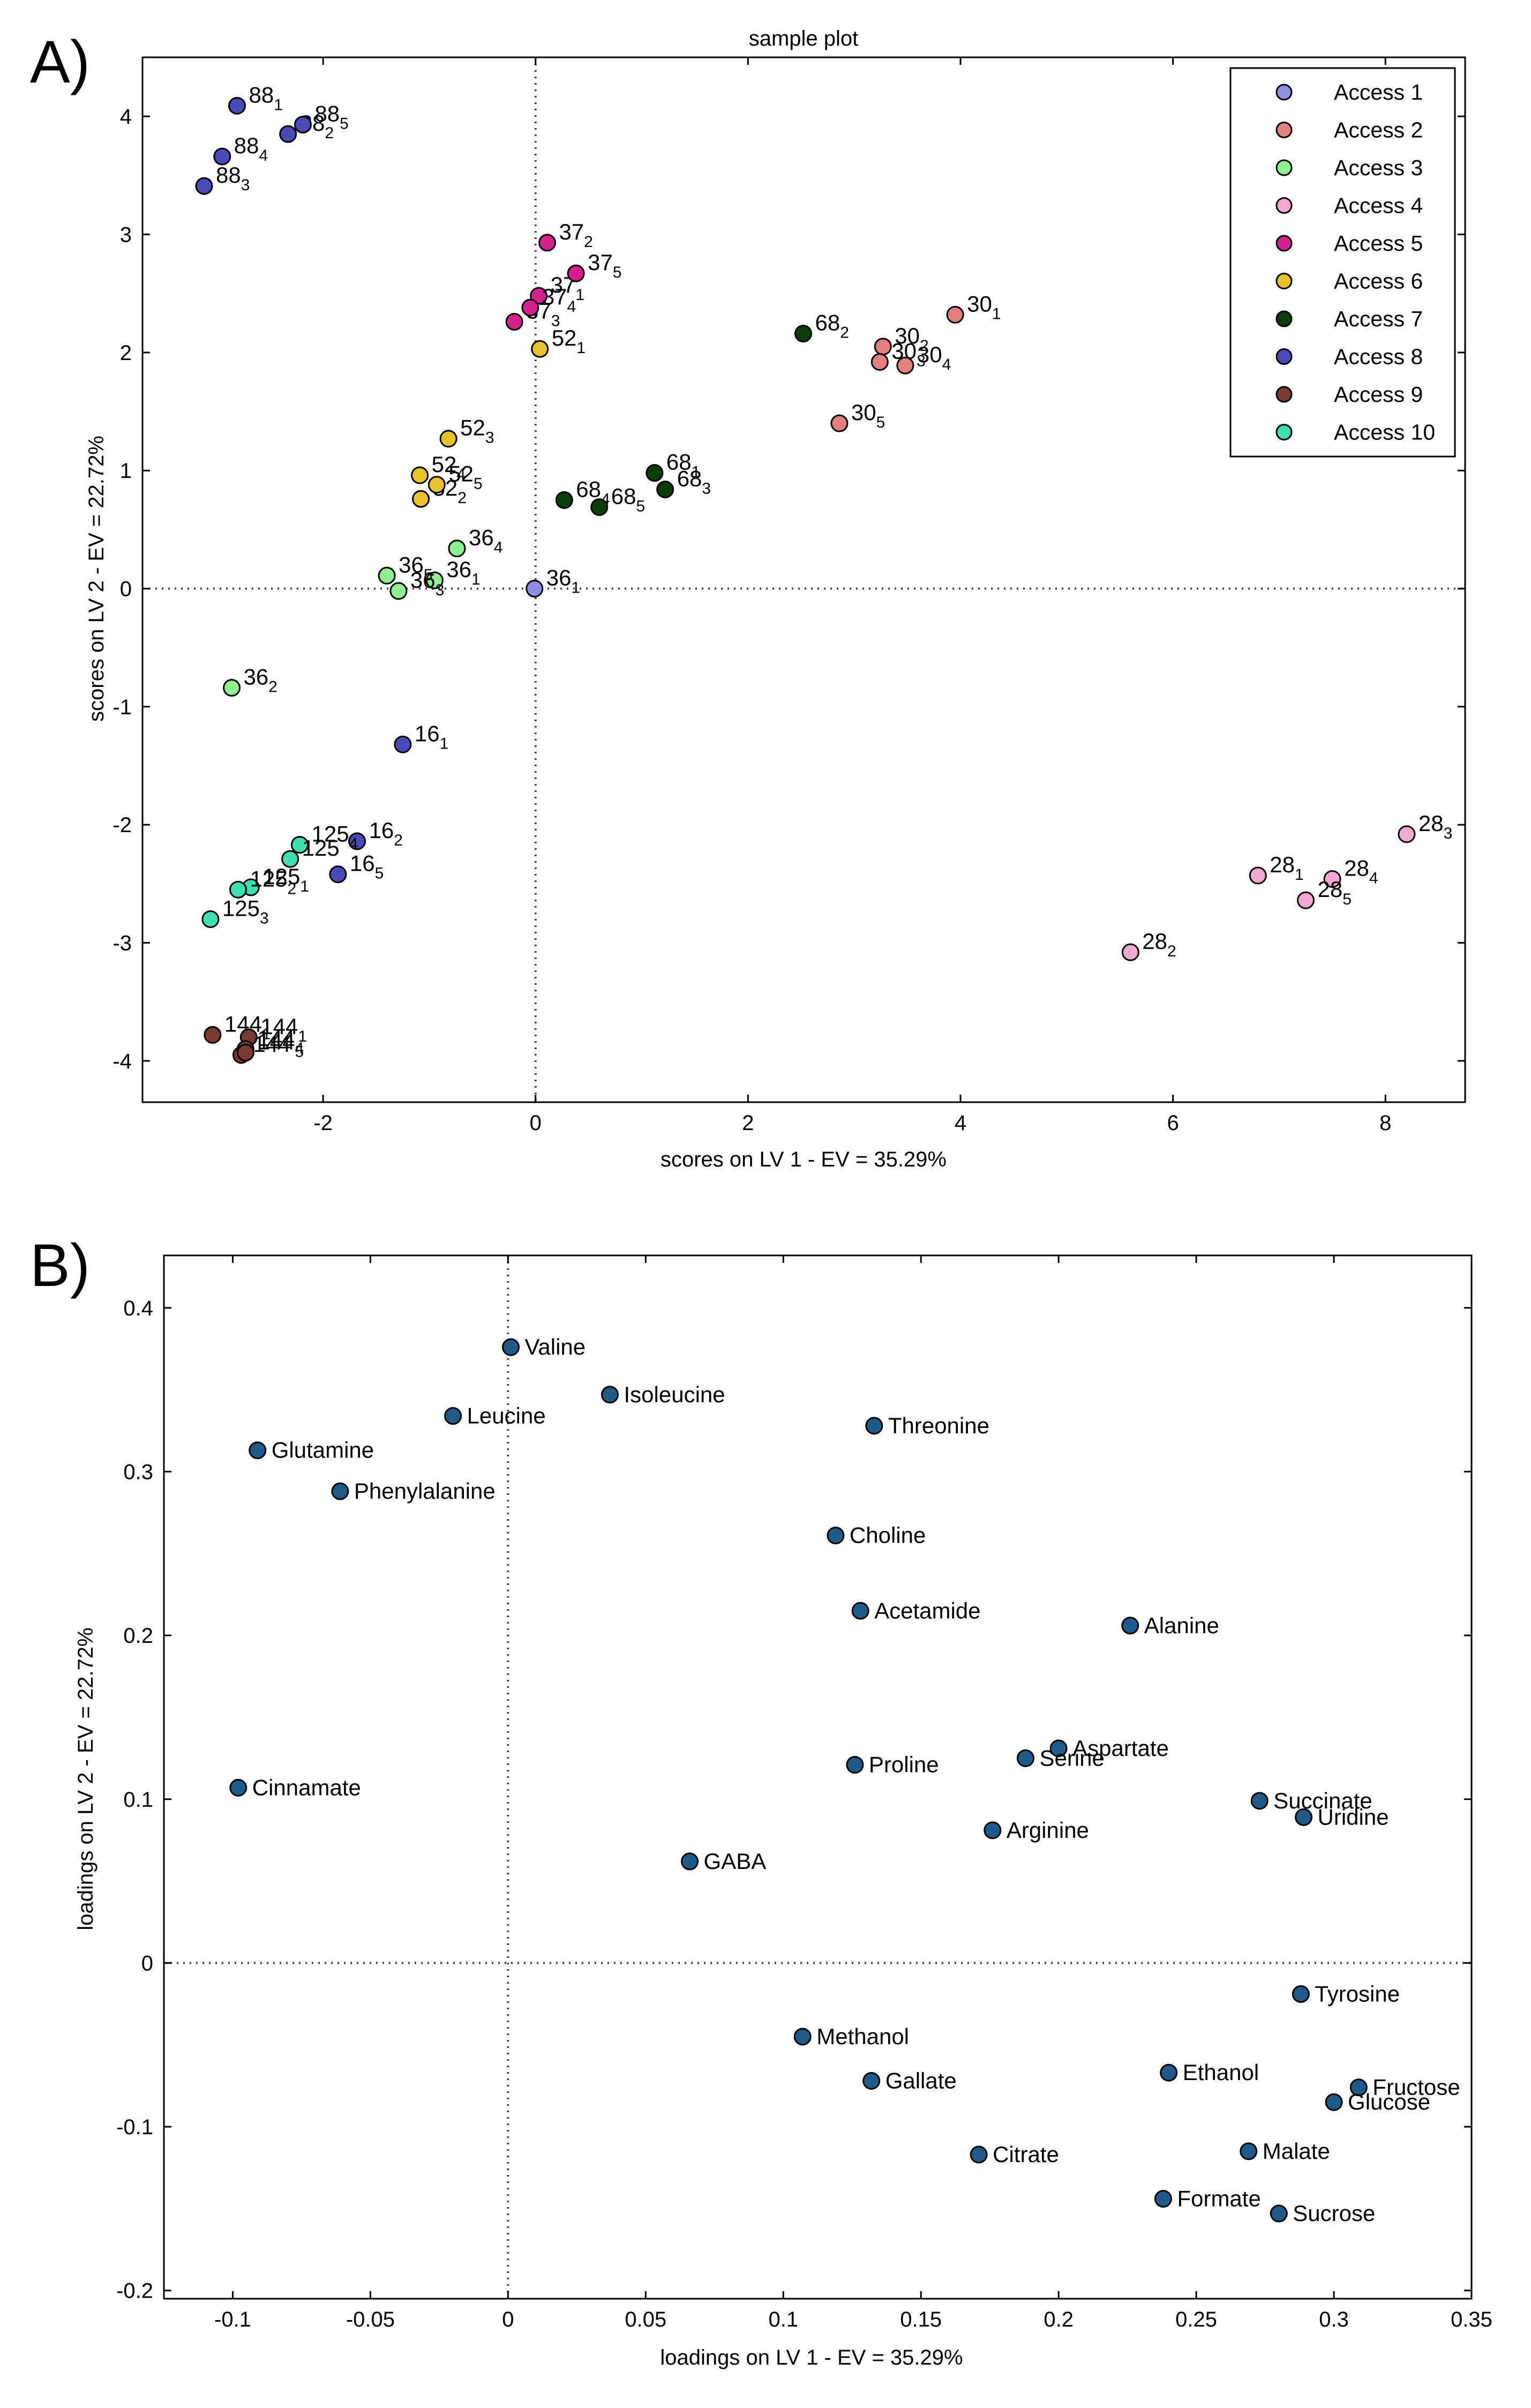 This screenshot has height=2408, width=1531. Describe the element at coordinates (508, 2319) in the screenshot. I see `panel-b-x-tick-label: 0` at that location.